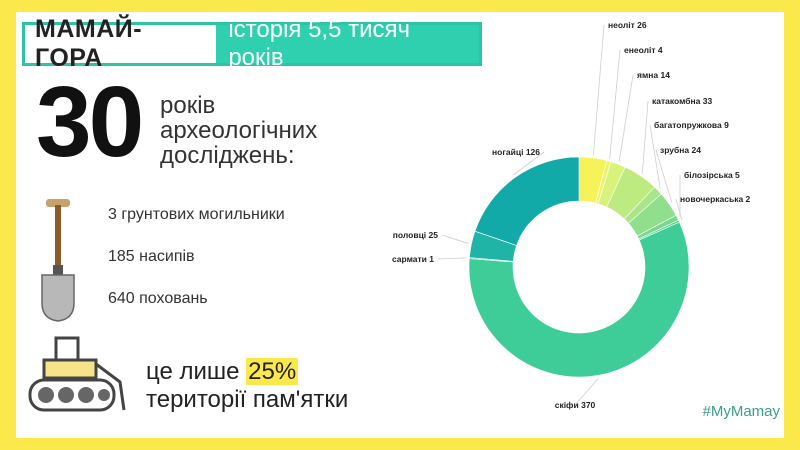  Describe the element at coordinates (227, 155) in the screenshot. I see `years-line-3: досліджень:` at that location.